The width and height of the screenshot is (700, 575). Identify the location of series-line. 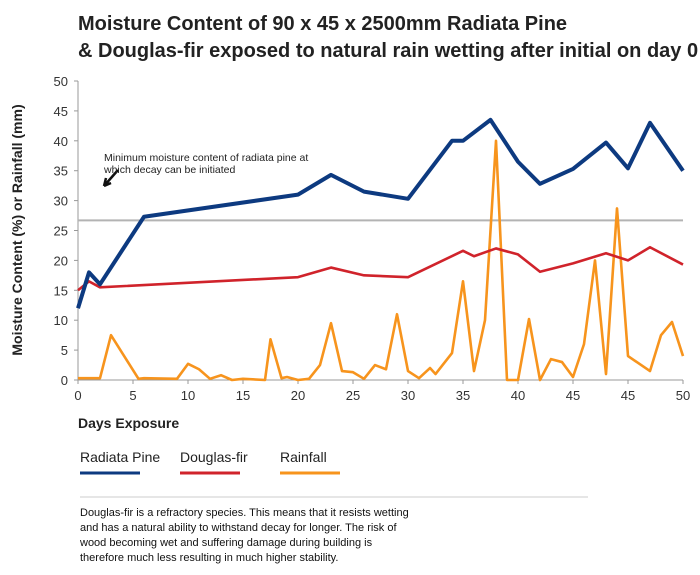
(380, 268).